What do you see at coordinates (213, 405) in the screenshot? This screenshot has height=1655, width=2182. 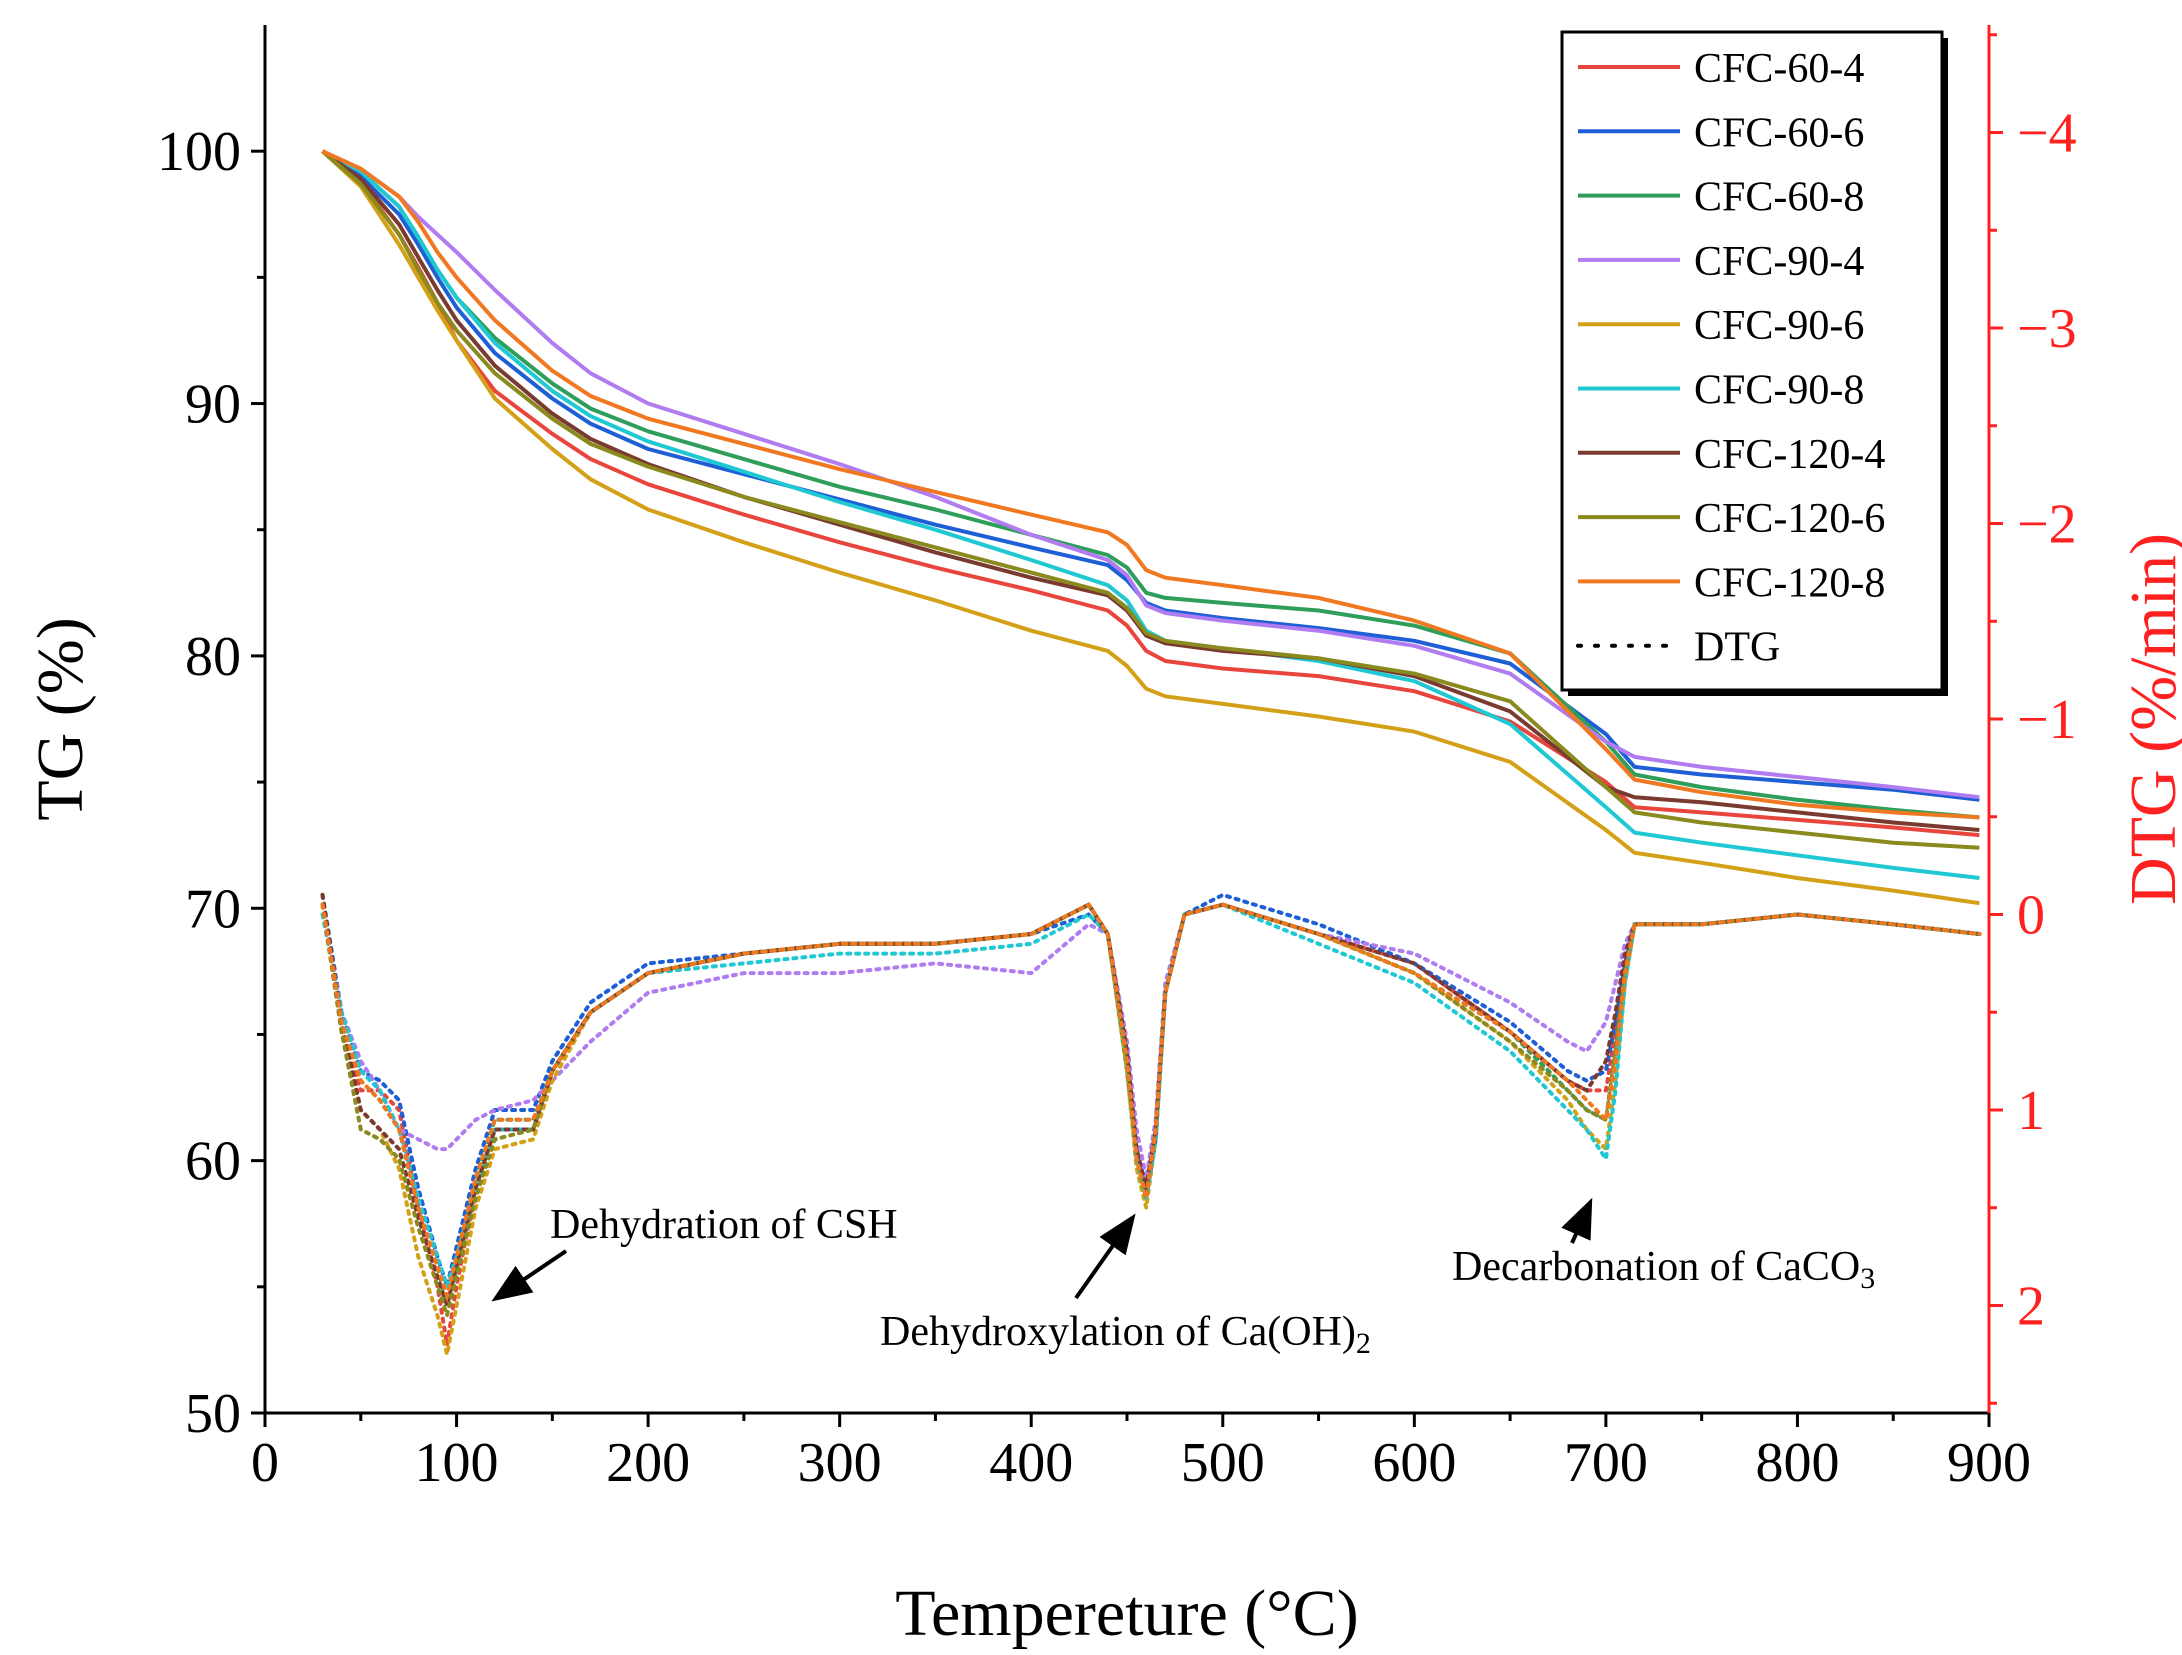 I see `y-tick-label: 90` at bounding box center [213, 405].